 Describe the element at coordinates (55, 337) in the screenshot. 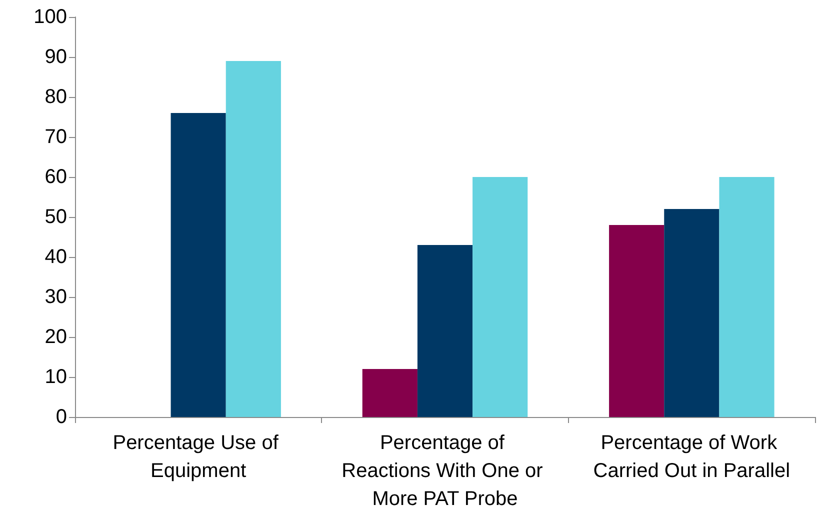

I see `y-tick-label: 20` at that location.